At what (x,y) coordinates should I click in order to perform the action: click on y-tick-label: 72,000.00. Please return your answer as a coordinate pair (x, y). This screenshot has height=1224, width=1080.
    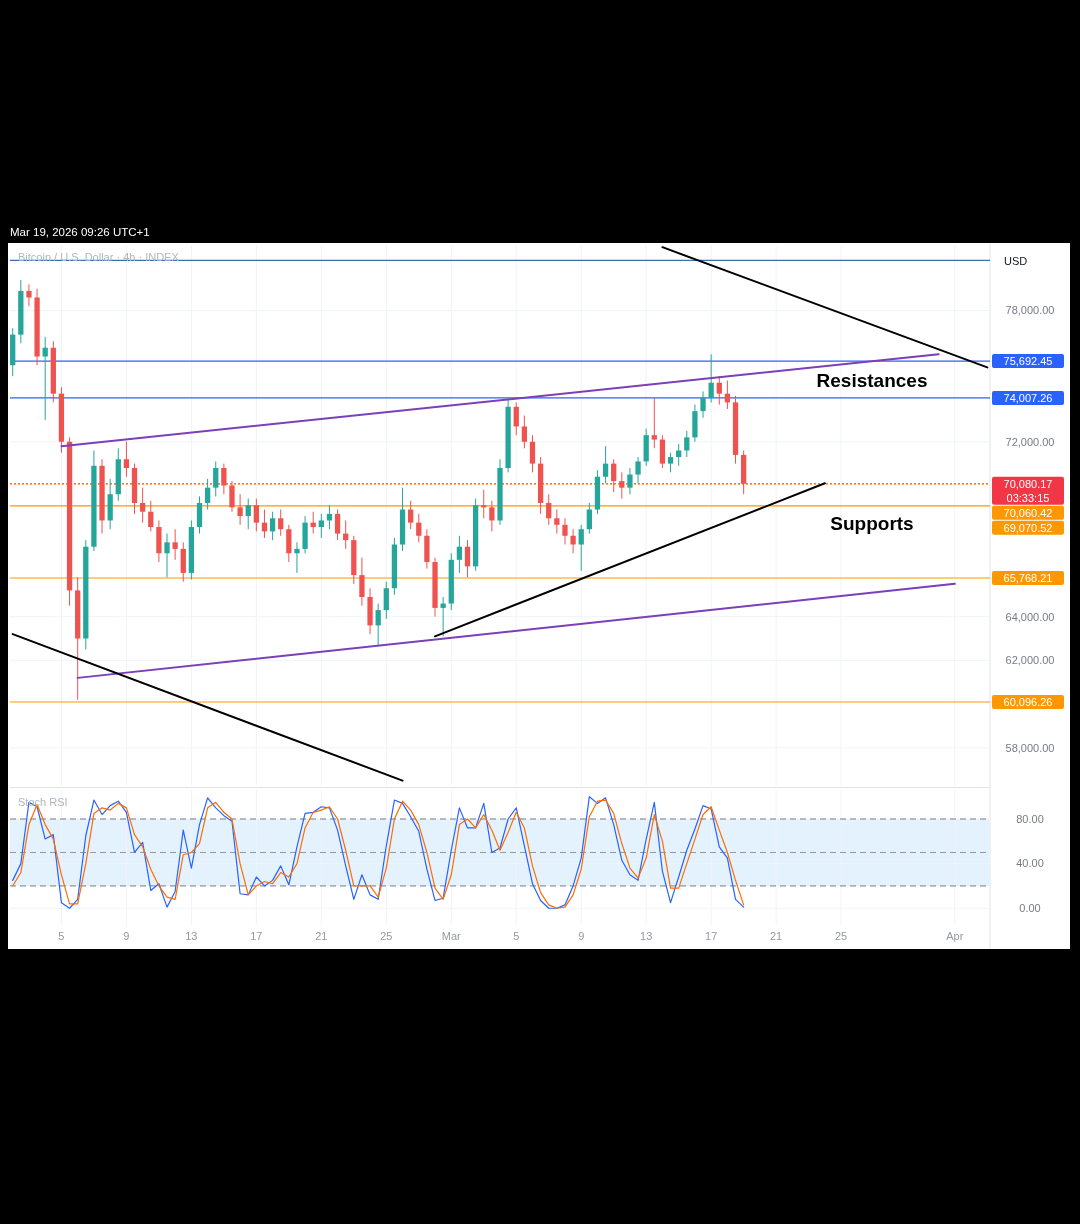
    Looking at the image, I should click on (1030, 441).